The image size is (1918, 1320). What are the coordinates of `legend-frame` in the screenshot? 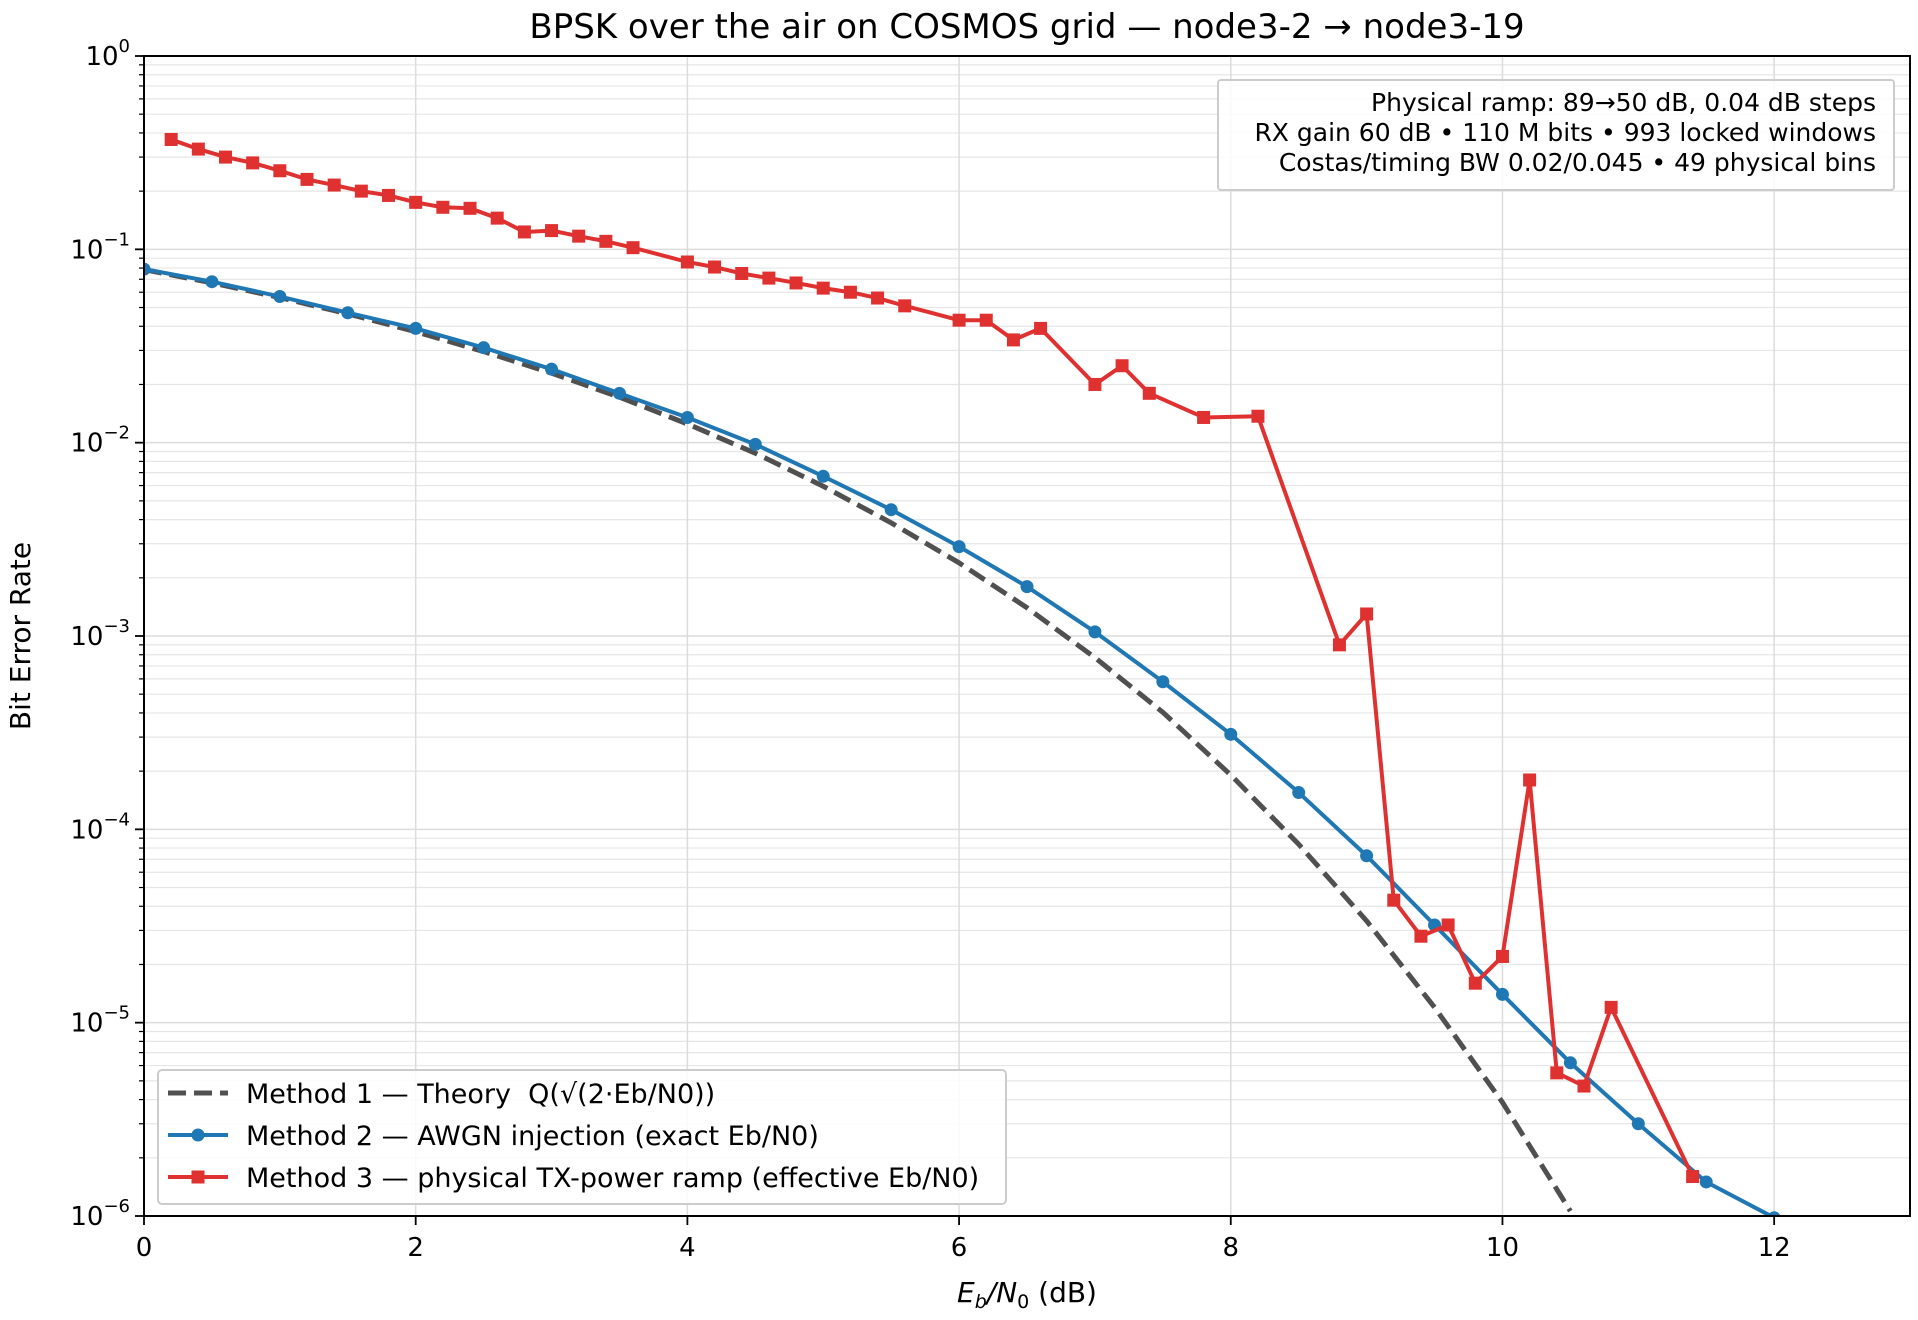 It's located at (582, 1137).